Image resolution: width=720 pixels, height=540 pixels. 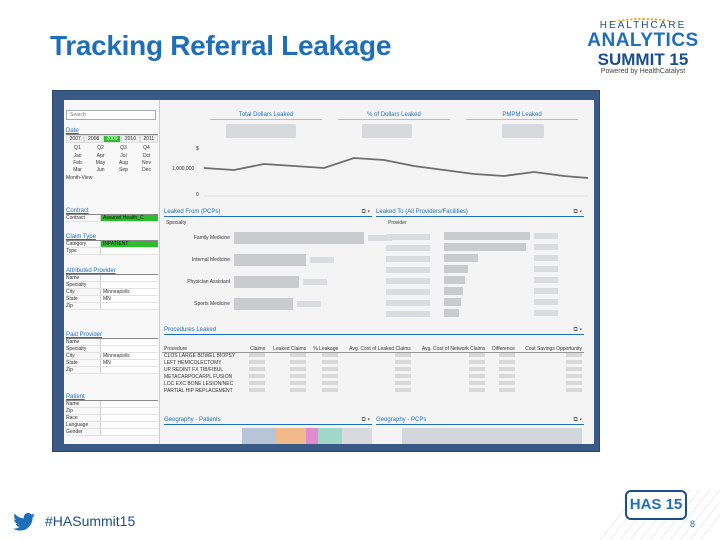 I want to click on month-option: Jun, so click(x=100, y=170).